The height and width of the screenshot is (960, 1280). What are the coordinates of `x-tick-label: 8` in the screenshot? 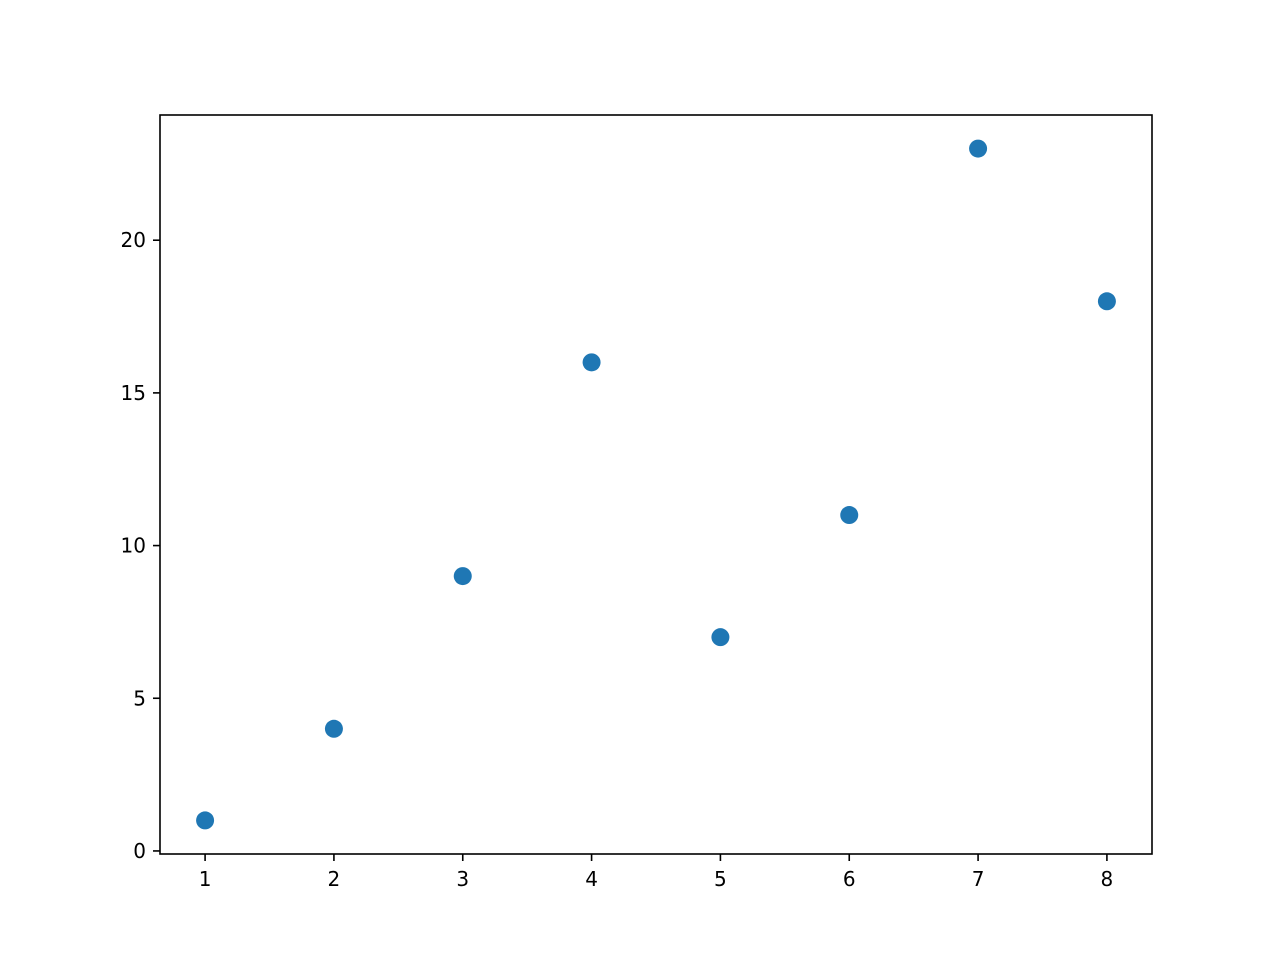 It's located at (1107, 879).